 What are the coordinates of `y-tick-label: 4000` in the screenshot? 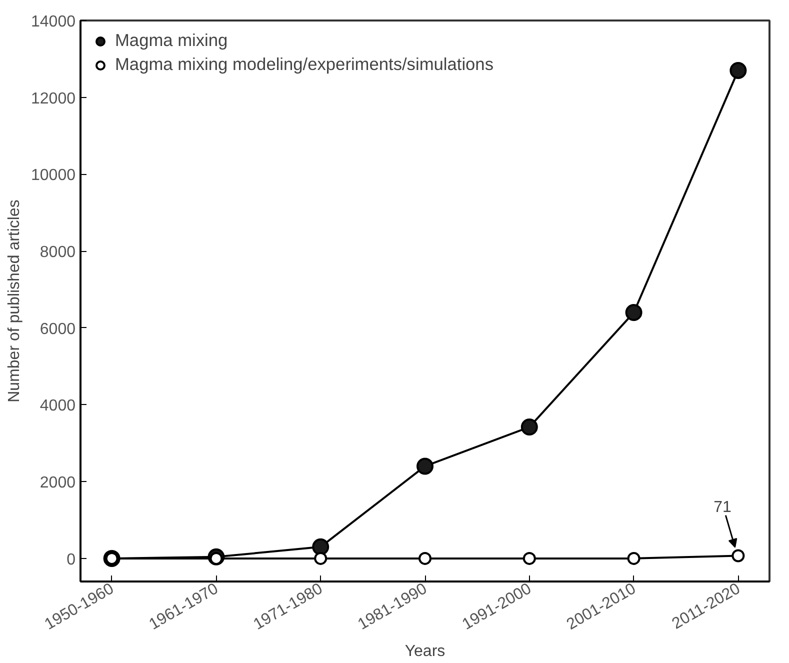 It's located at (58, 406).